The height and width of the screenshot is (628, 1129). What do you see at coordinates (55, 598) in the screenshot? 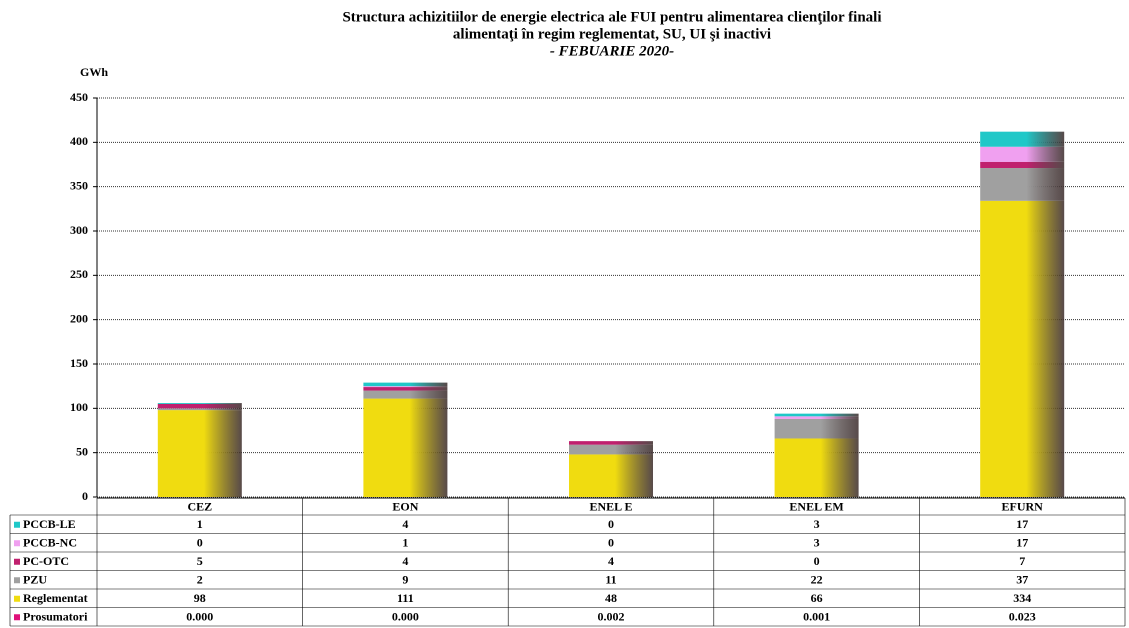
I see `legend-label: Reglementat` at bounding box center [55, 598].